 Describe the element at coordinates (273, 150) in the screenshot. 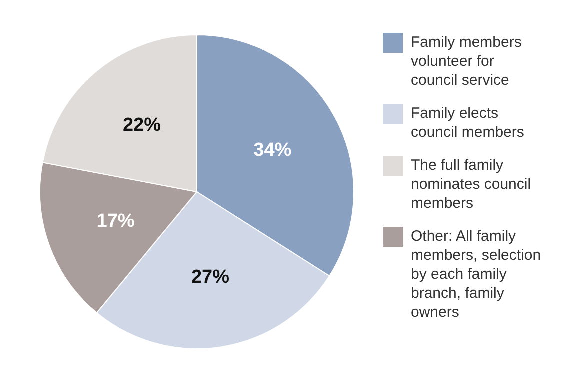

I see `data-label: 34%` at that location.